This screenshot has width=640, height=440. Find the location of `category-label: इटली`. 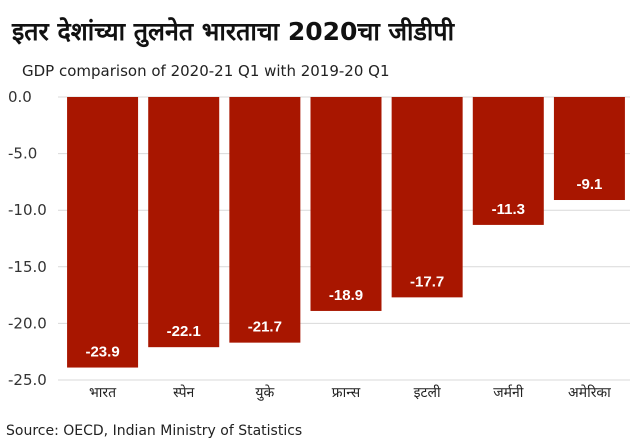

category-label: इटली is located at coordinates (427, 392).